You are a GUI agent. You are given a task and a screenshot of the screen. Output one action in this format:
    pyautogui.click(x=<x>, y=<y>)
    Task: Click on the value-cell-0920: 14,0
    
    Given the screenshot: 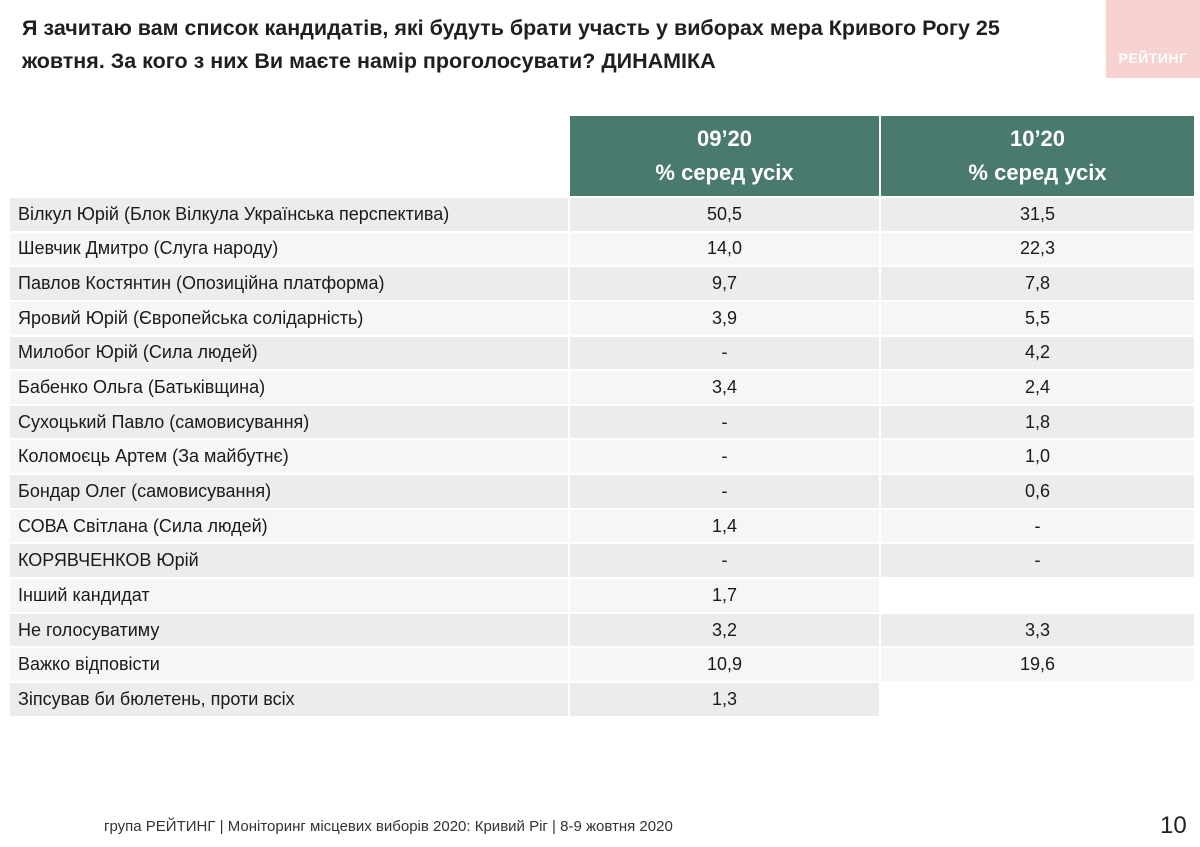 What is the action you would take?
    pyautogui.click(x=723, y=248)
    